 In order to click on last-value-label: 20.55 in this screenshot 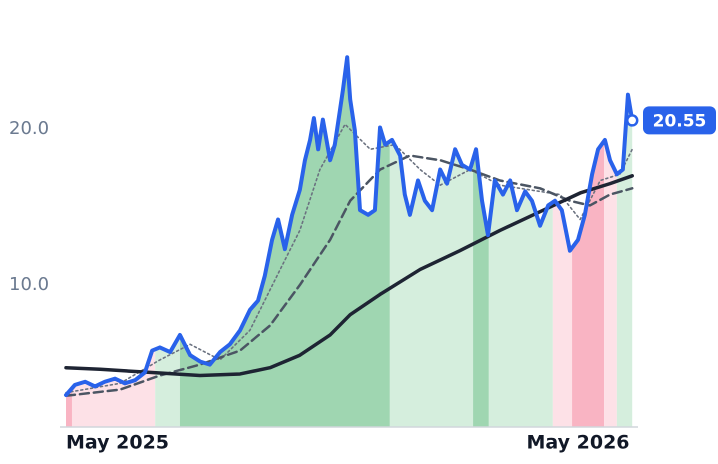, I will do `click(680, 121)`.